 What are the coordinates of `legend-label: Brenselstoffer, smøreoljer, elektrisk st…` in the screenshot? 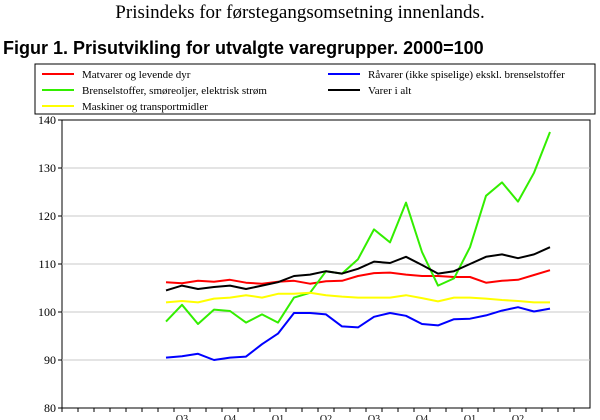 It's located at (174, 91).